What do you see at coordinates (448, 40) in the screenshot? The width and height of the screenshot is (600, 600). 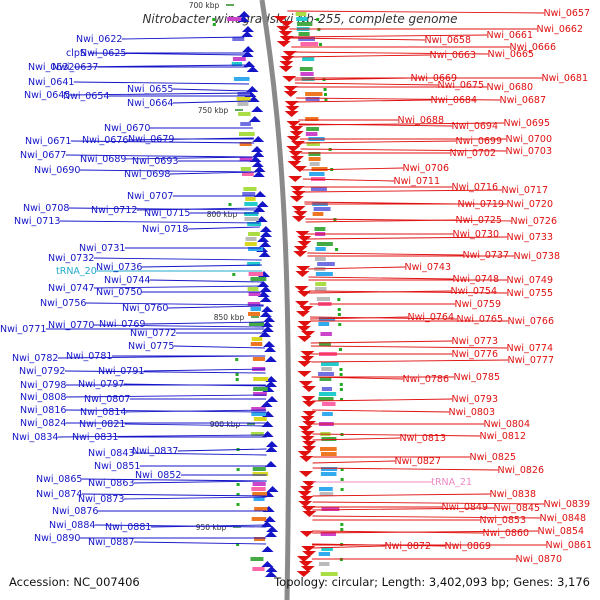 I see `gene-label-plus: Nwi_0658` at bounding box center [448, 40].